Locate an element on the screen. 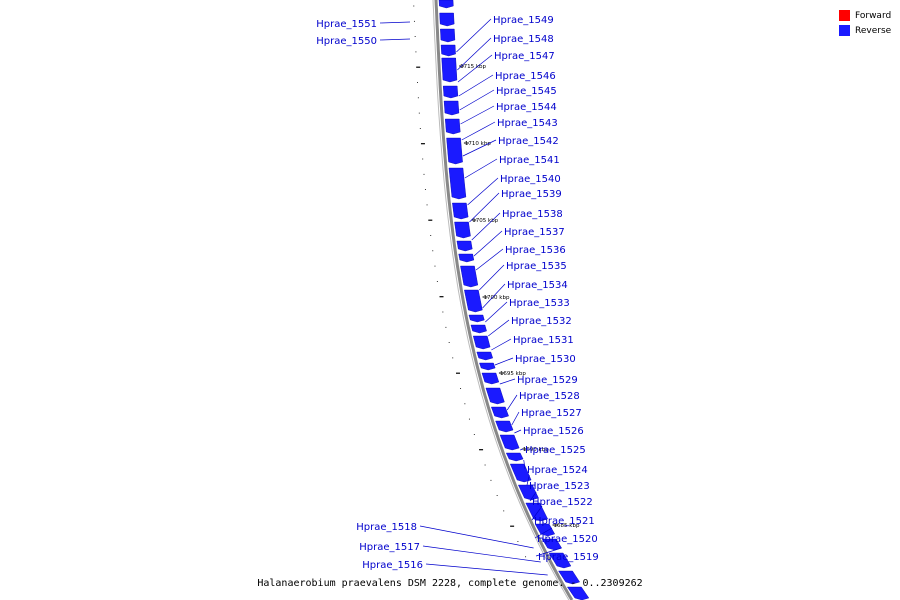 The height and width of the screenshot is (600, 900). gene-label: Hprae_1542 is located at coordinates (528, 141).